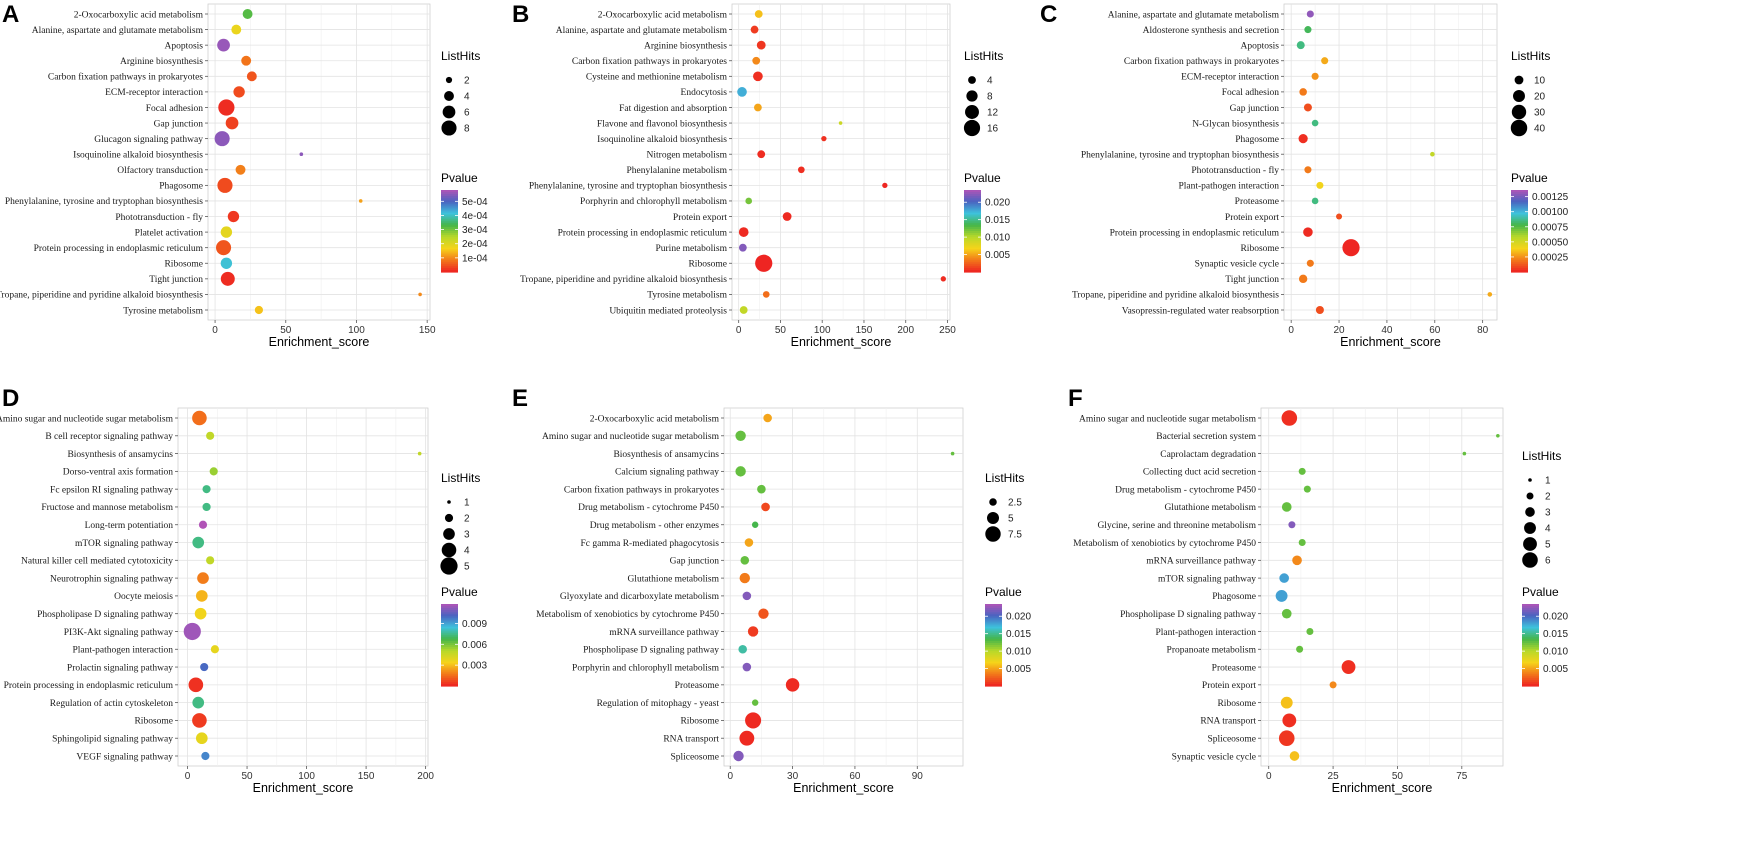 This screenshot has height=860, width=1761. I want to click on category-label: Phagosome, so click(1234, 597).